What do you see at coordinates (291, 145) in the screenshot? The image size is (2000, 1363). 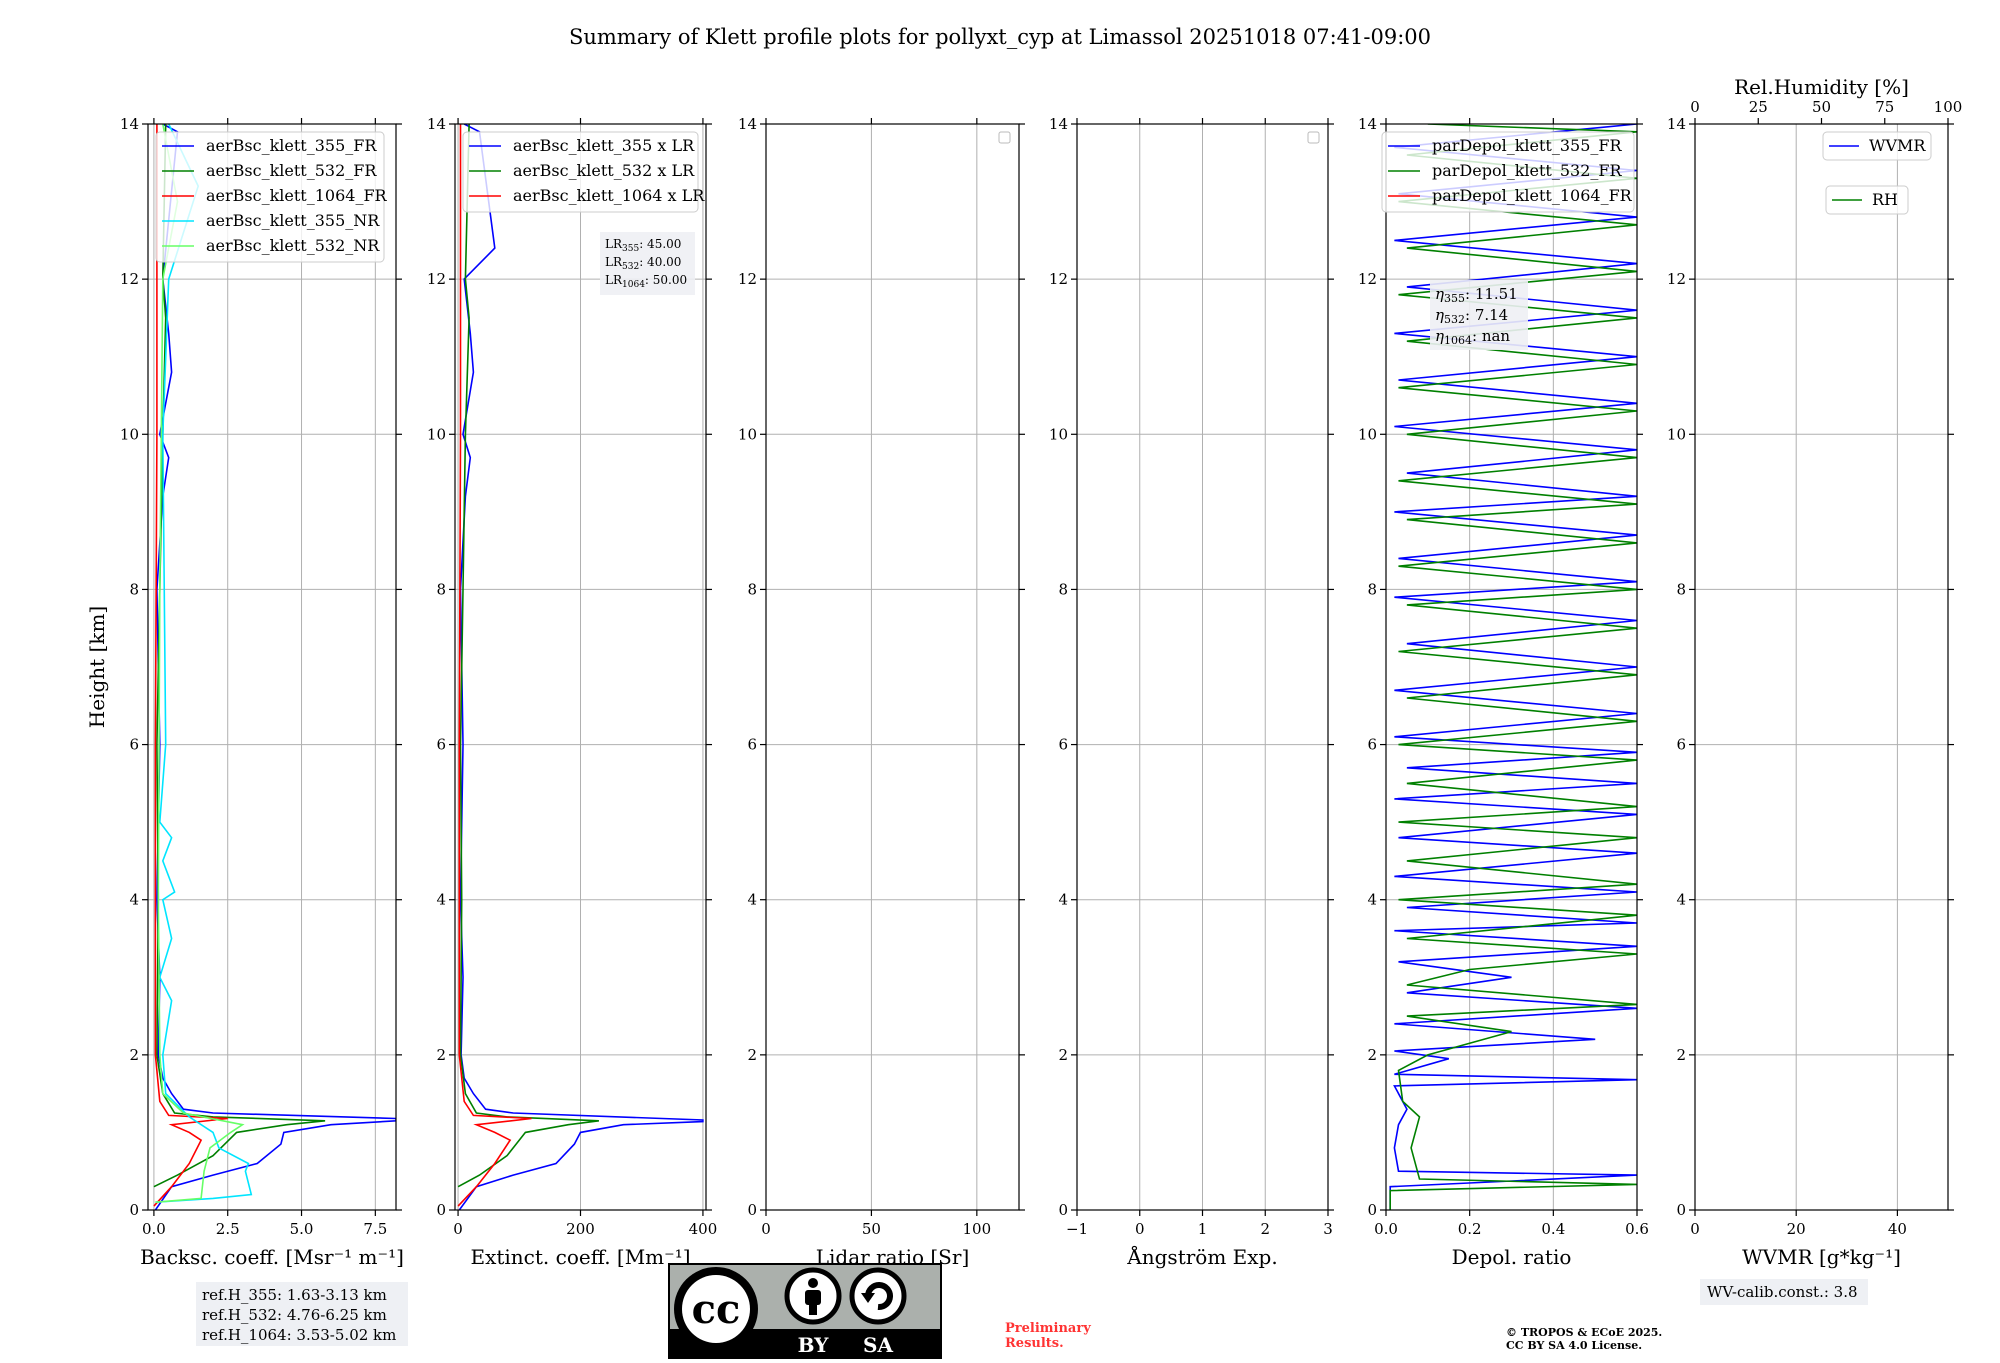 I see `legend-entry-aerBsc_klett_355_FR: aerBsc_klett_355_FR` at bounding box center [291, 145].